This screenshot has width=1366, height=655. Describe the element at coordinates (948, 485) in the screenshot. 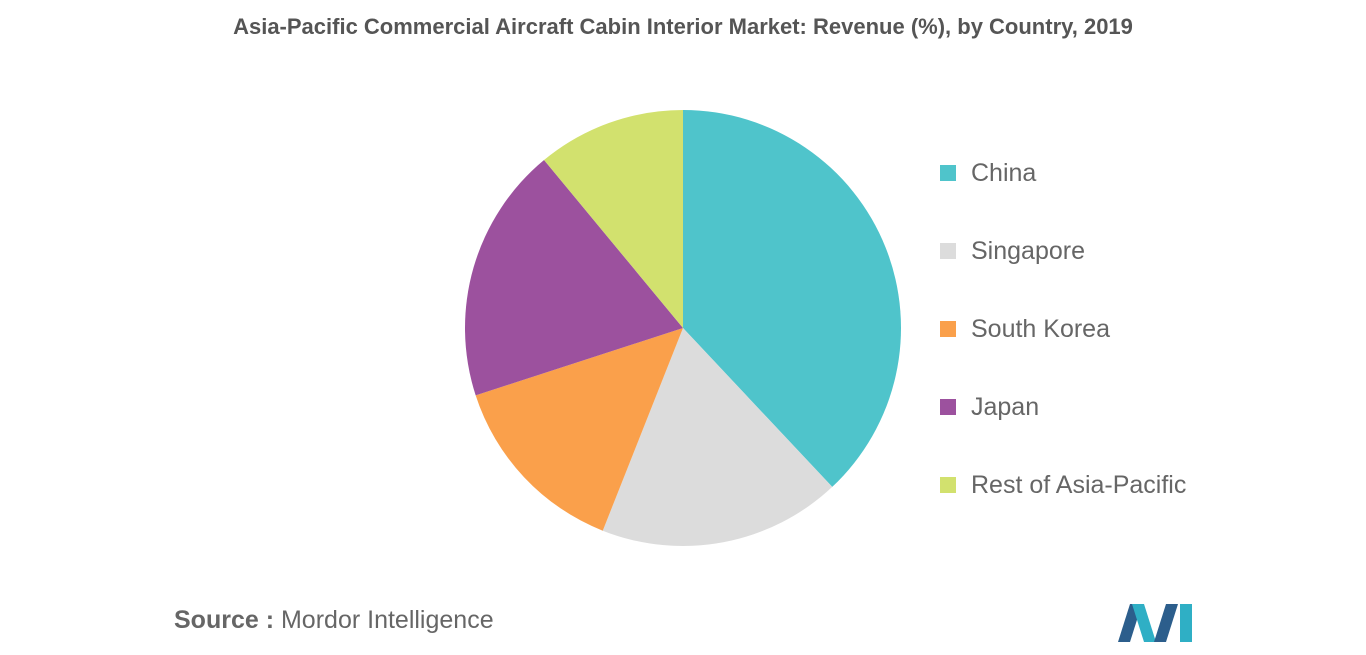

I see `legend-swatch-rest-of-asia-pacific` at that location.